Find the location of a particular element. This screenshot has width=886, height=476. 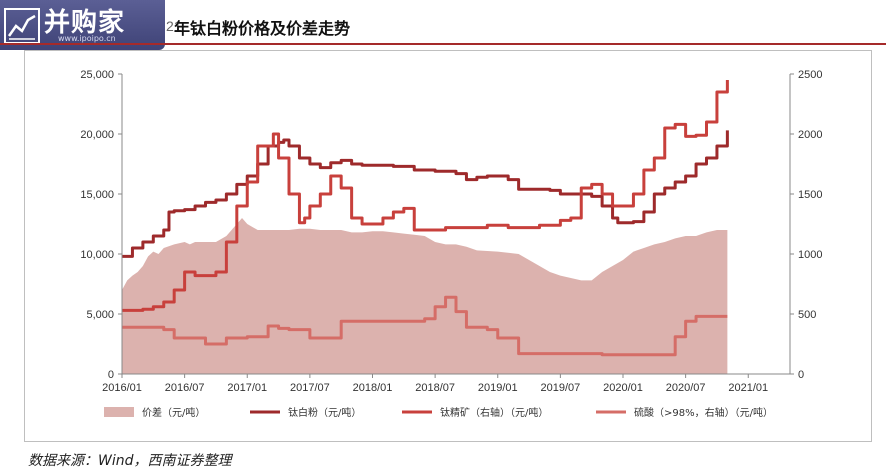

logo-url: www.ipoipo.cn is located at coordinates (87, 38).